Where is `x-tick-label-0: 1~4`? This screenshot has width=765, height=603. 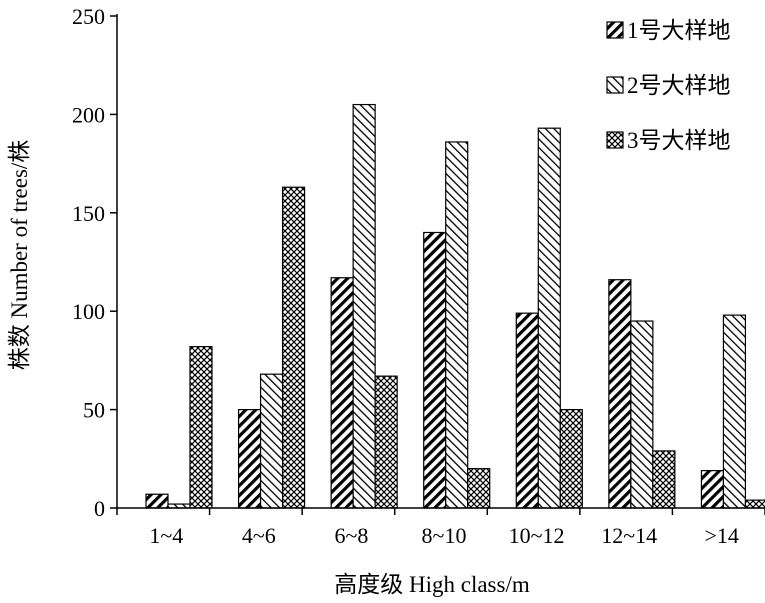 x-tick-label-0: 1~4 is located at coordinates (166, 535).